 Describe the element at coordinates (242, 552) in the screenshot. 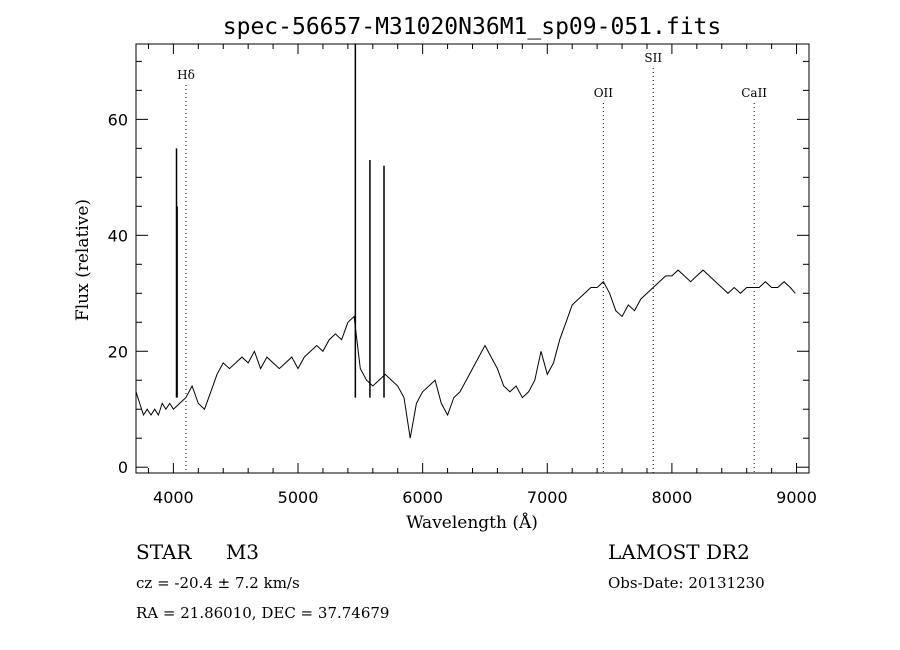

I see `object-subclass: M3` at that location.